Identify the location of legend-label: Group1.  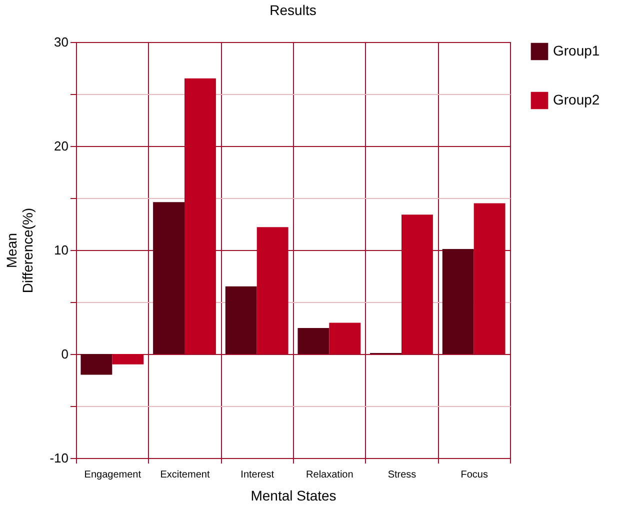
(576, 50).